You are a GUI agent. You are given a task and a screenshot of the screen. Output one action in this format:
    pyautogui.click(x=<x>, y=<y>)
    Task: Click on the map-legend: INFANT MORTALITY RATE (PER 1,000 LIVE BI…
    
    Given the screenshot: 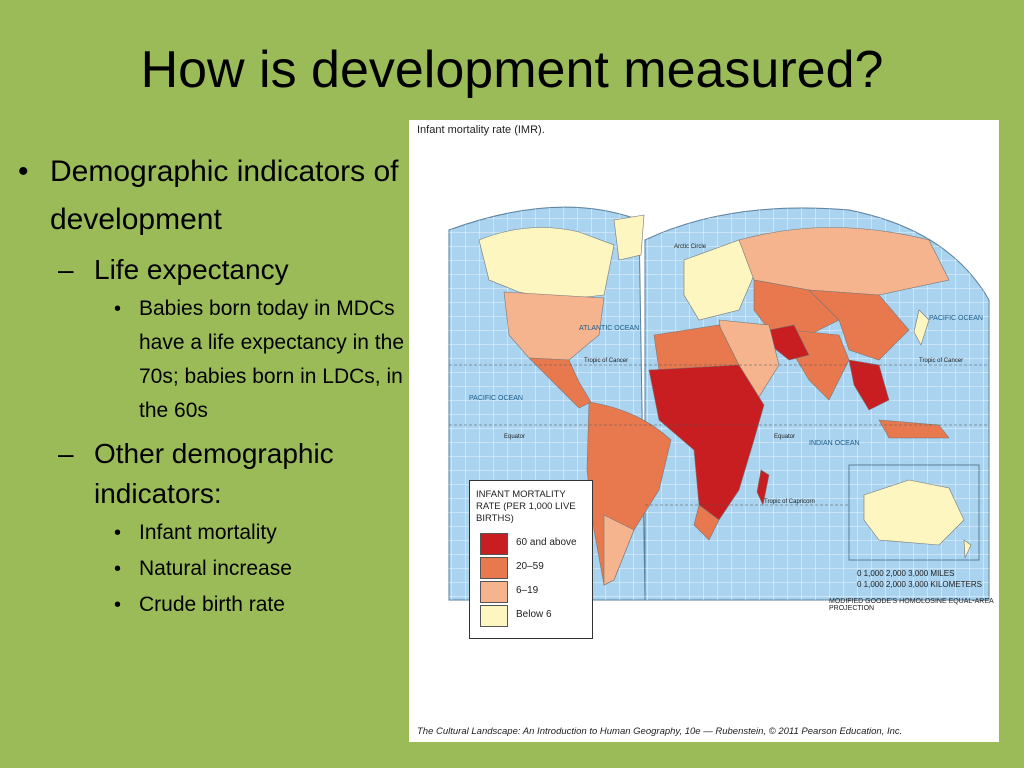 What is the action you would take?
    pyautogui.click(x=531, y=559)
    